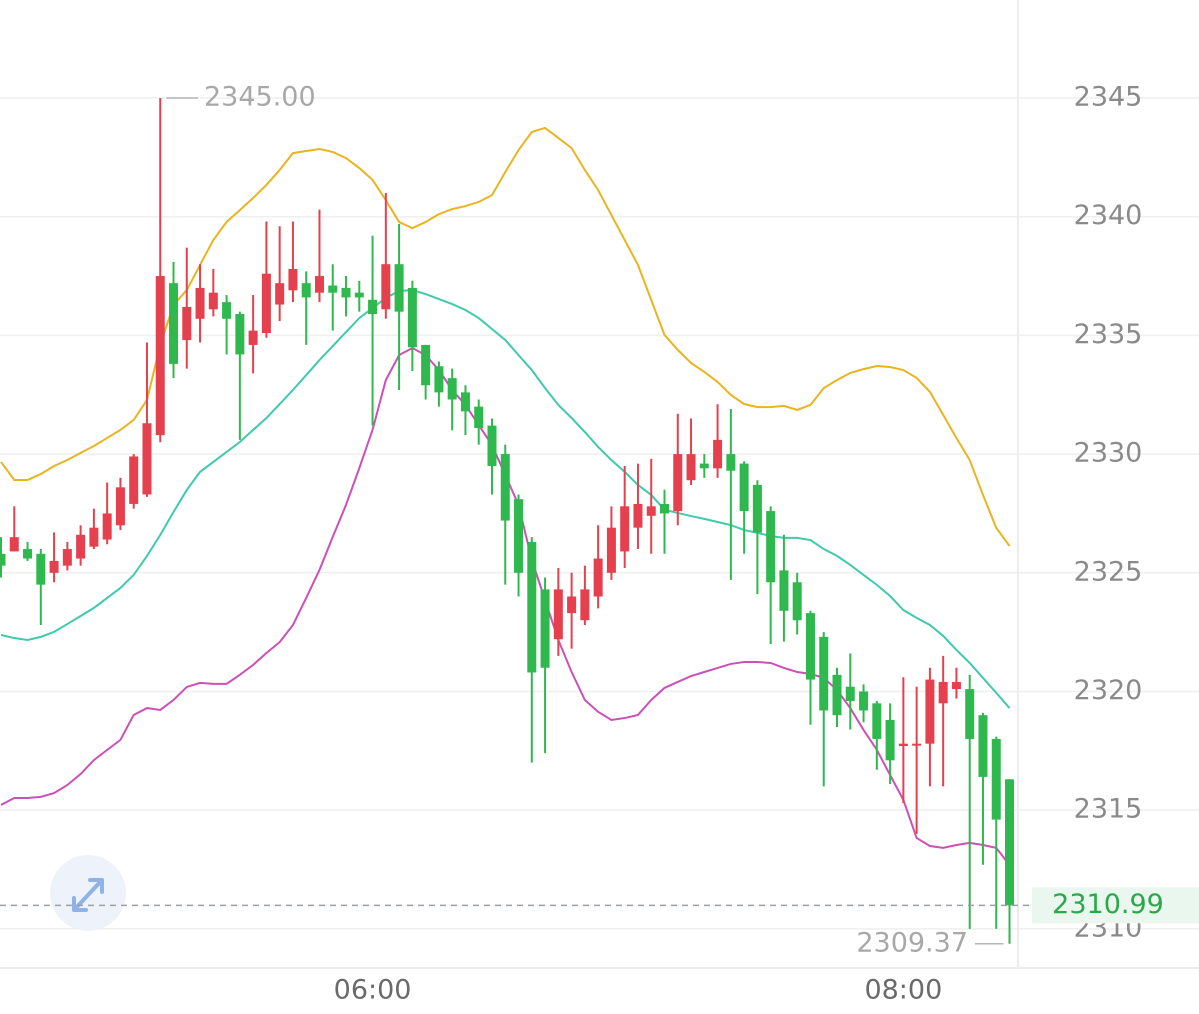  Describe the element at coordinates (1108, 334) in the screenshot. I see `y-tick-label: 2335` at that location.